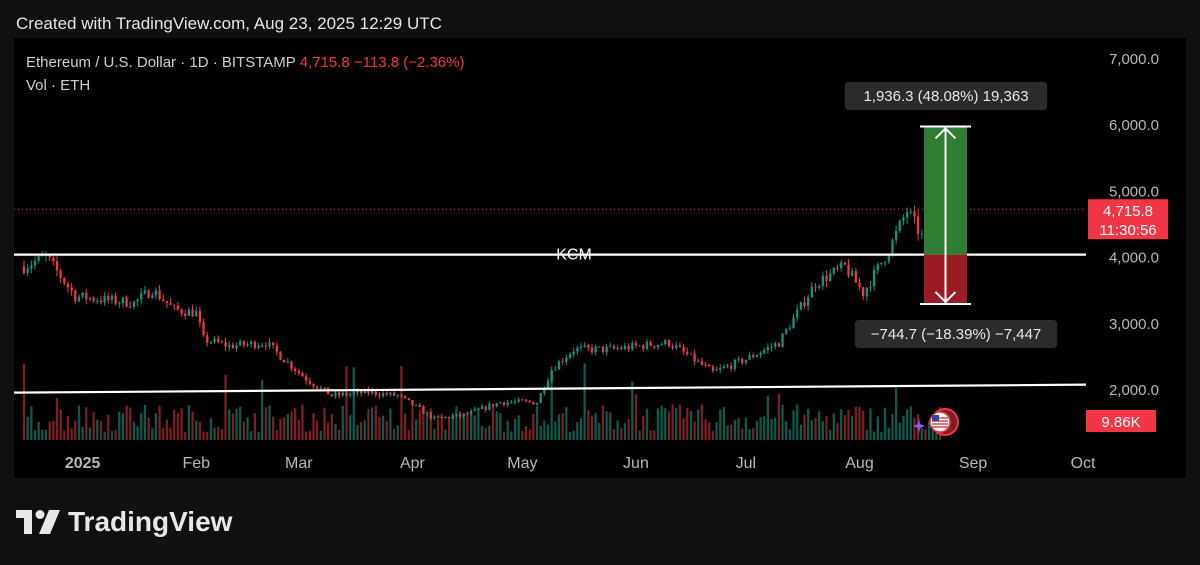 The image size is (1200, 565). Describe the element at coordinates (946, 96) in the screenshot. I see `measure-up-label-bg` at that location.